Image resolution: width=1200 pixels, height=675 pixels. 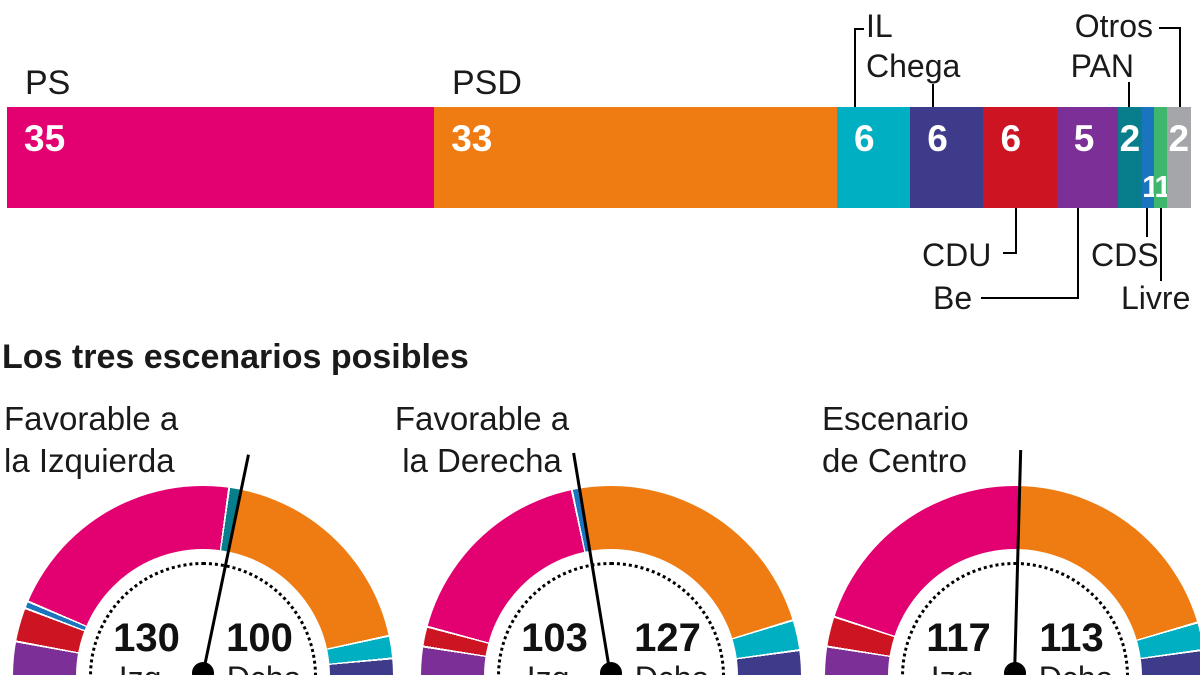 What do you see at coordinates (895, 418) in the screenshot?
I see `subtitle-line: Escenario` at bounding box center [895, 418].